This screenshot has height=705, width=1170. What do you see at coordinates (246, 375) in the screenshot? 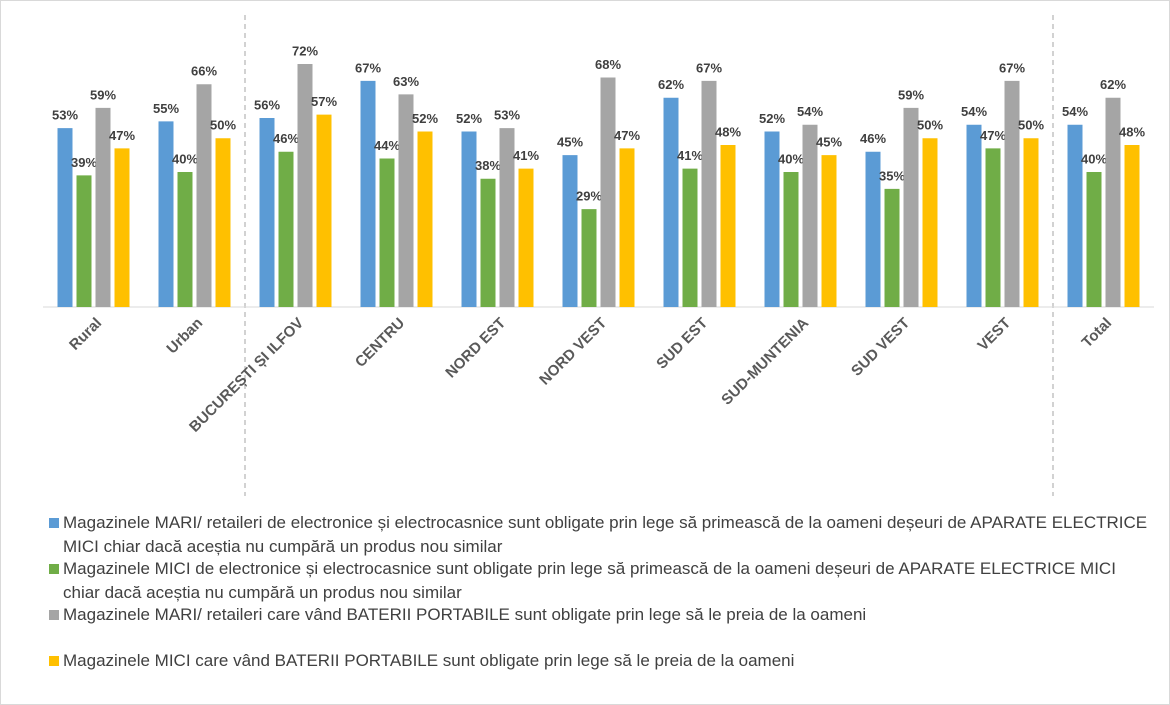
I see `x-tick-label: BUCUREȘTI ȘI ILFOV` at bounding box center [246, 375].